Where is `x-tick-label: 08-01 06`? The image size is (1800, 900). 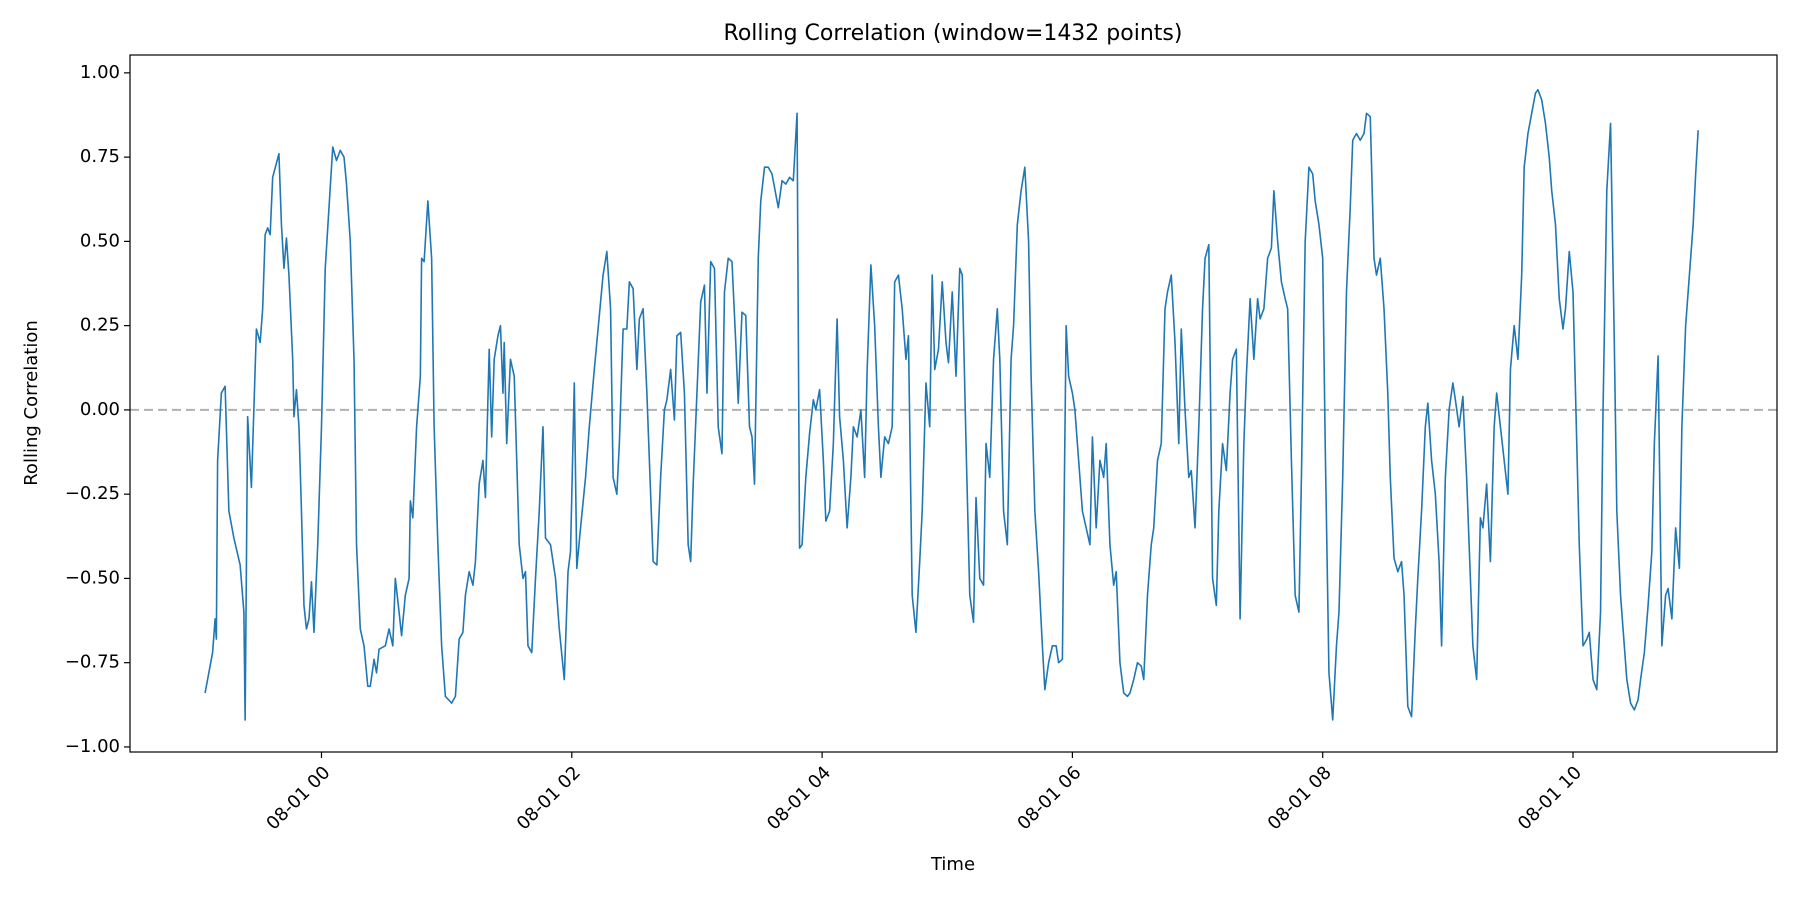
x-tick-label: 08-01 06 is located at coordinates (1049, 798).